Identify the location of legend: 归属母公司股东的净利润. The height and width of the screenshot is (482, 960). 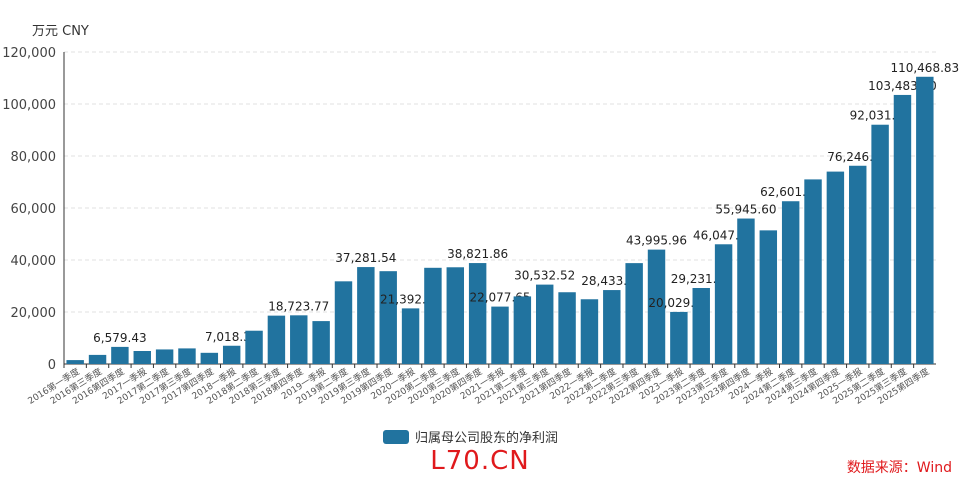
(470, 436).